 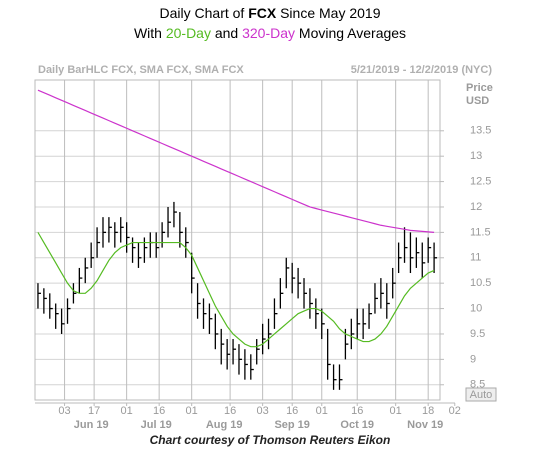 What do you see at coordinates (425, 425) in the screenshot?
I see `month-label: Nov 19` at bounding box center [425, 425].